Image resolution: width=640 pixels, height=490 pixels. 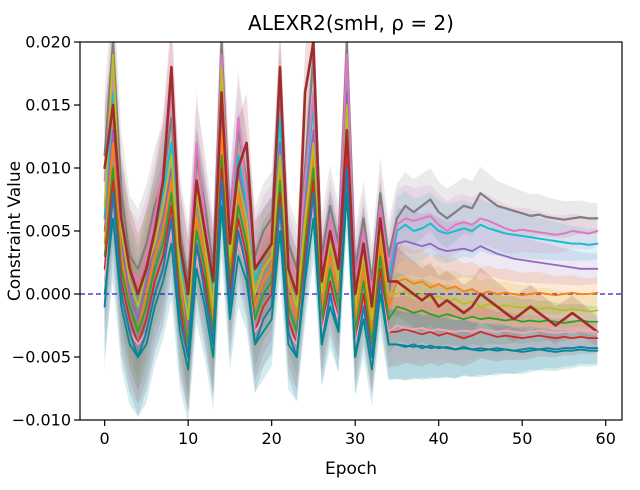 What do you see at coordinates (351, 23) in the screenshot?
I see `chart-title: ALEXR2(smH, ρ = 2)` at bounding box center [351, 23].